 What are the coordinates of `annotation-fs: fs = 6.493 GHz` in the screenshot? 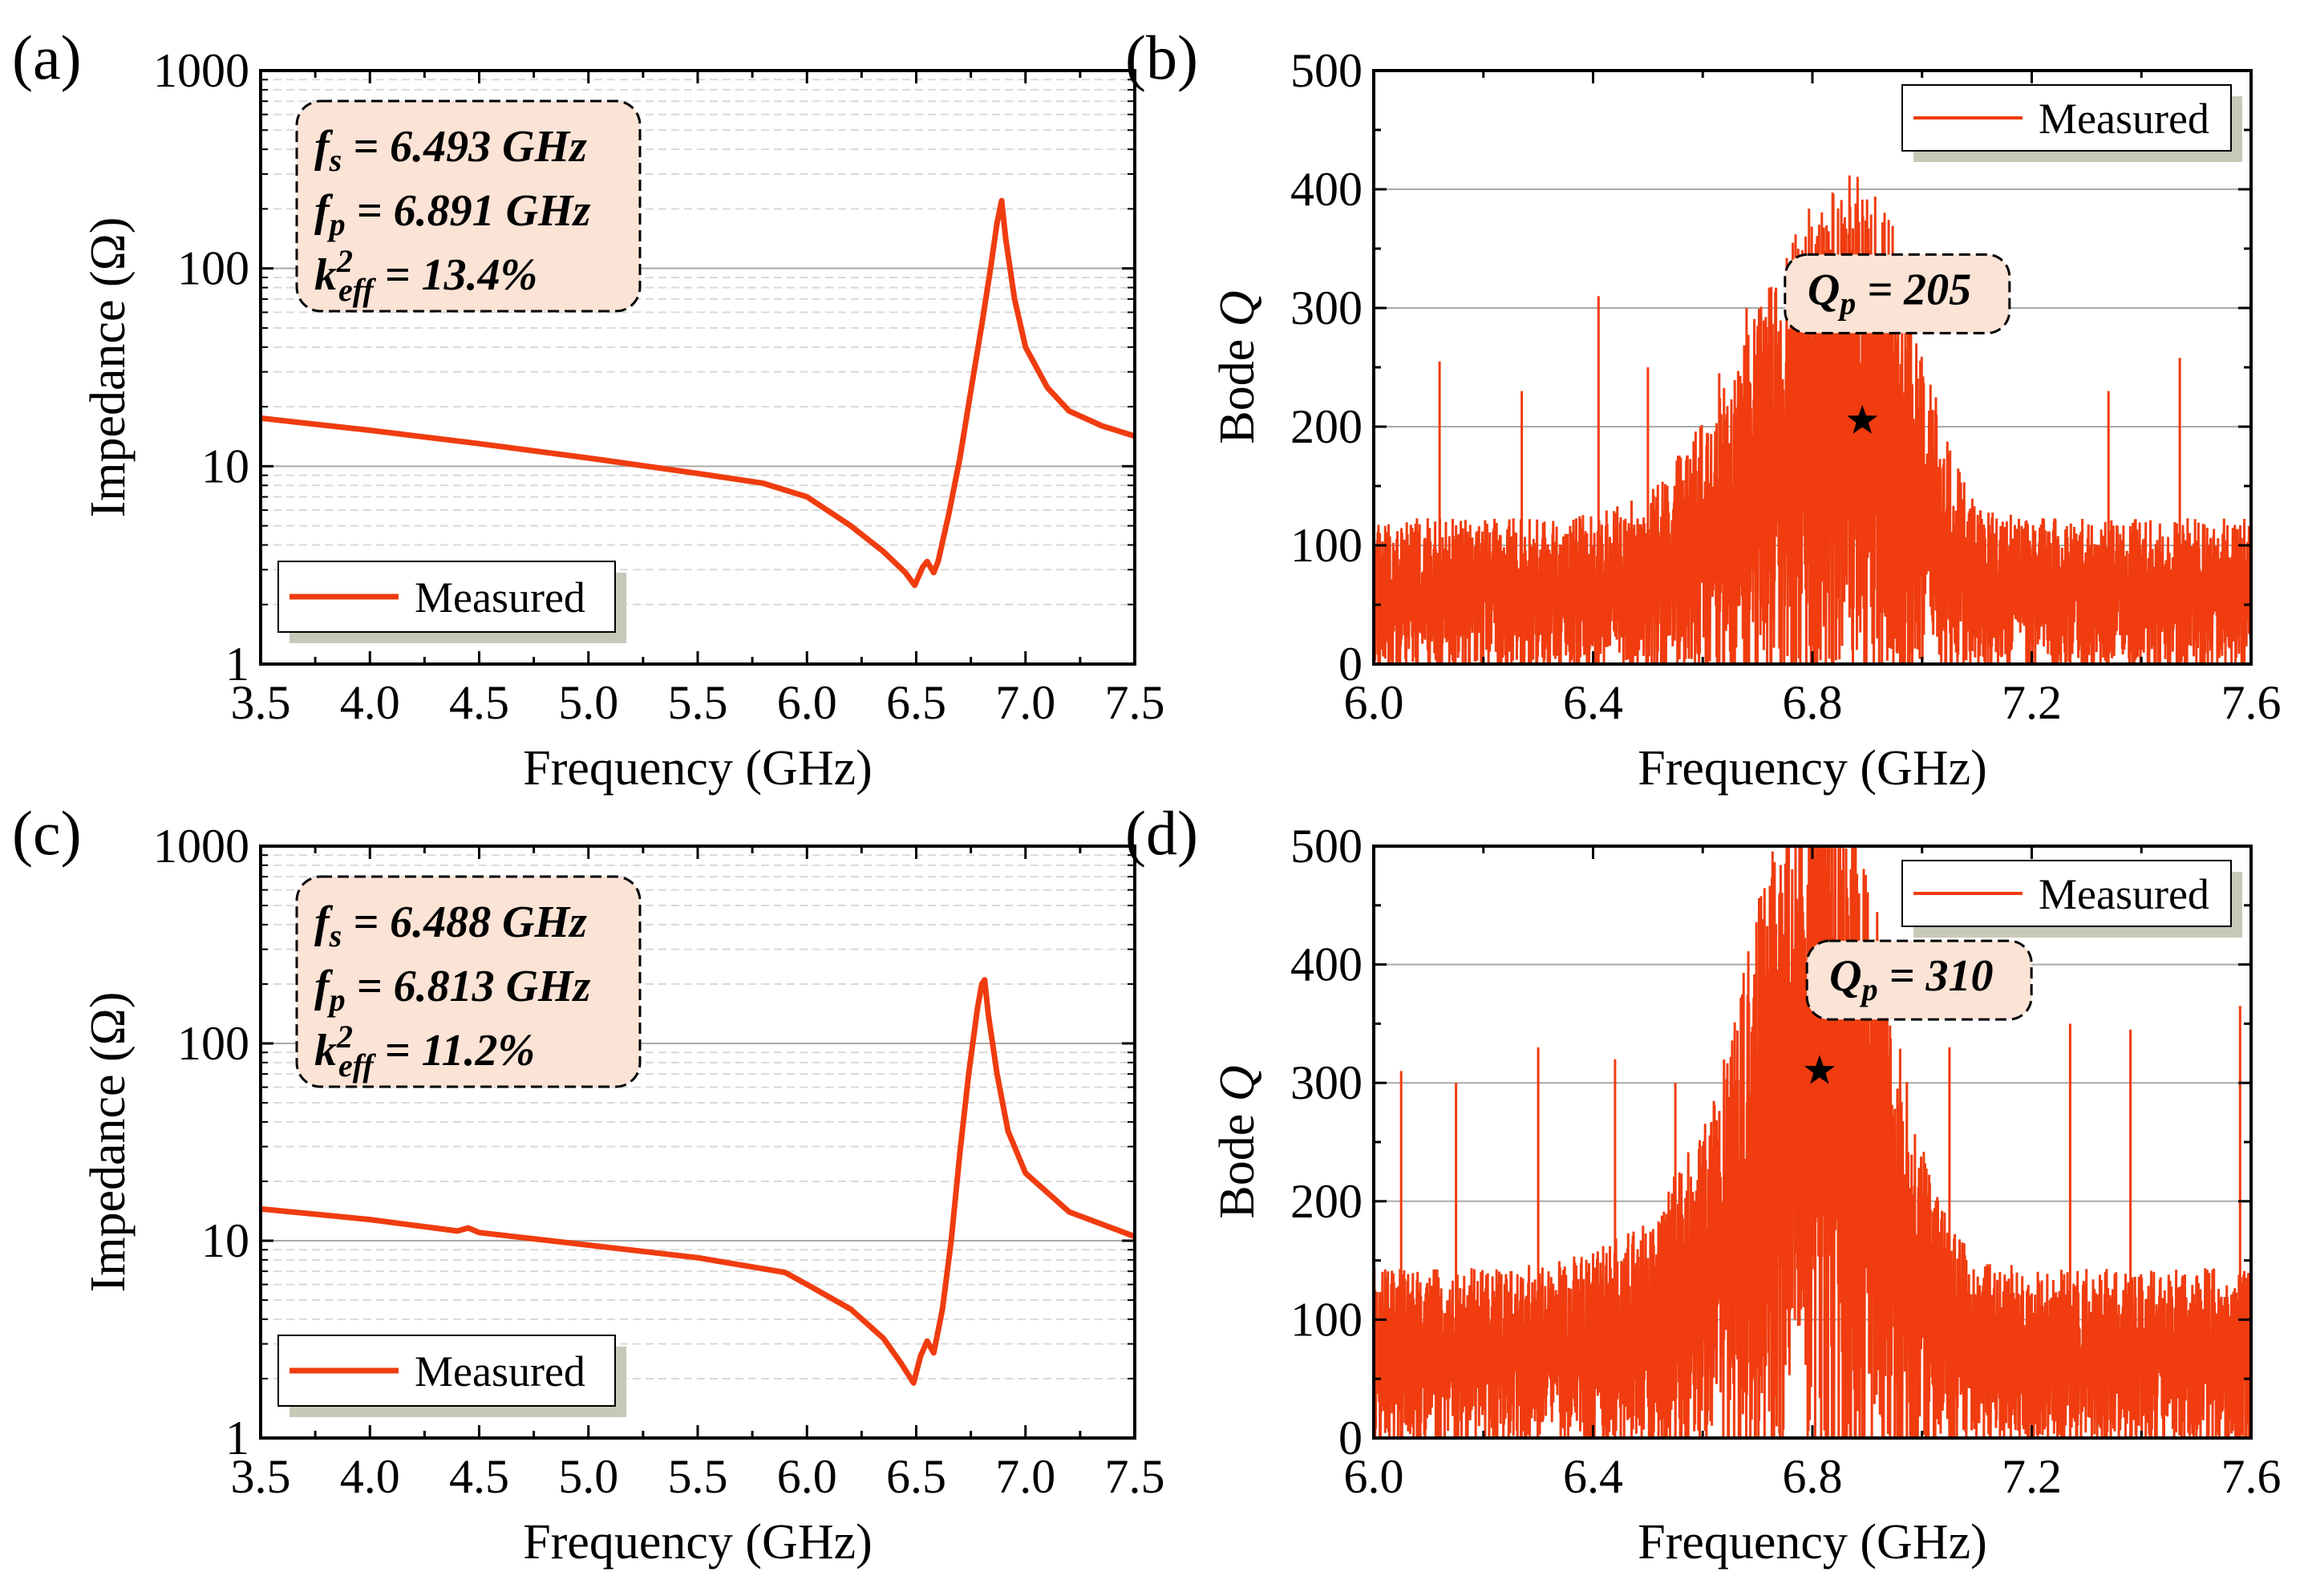 It's located at (451, 150).